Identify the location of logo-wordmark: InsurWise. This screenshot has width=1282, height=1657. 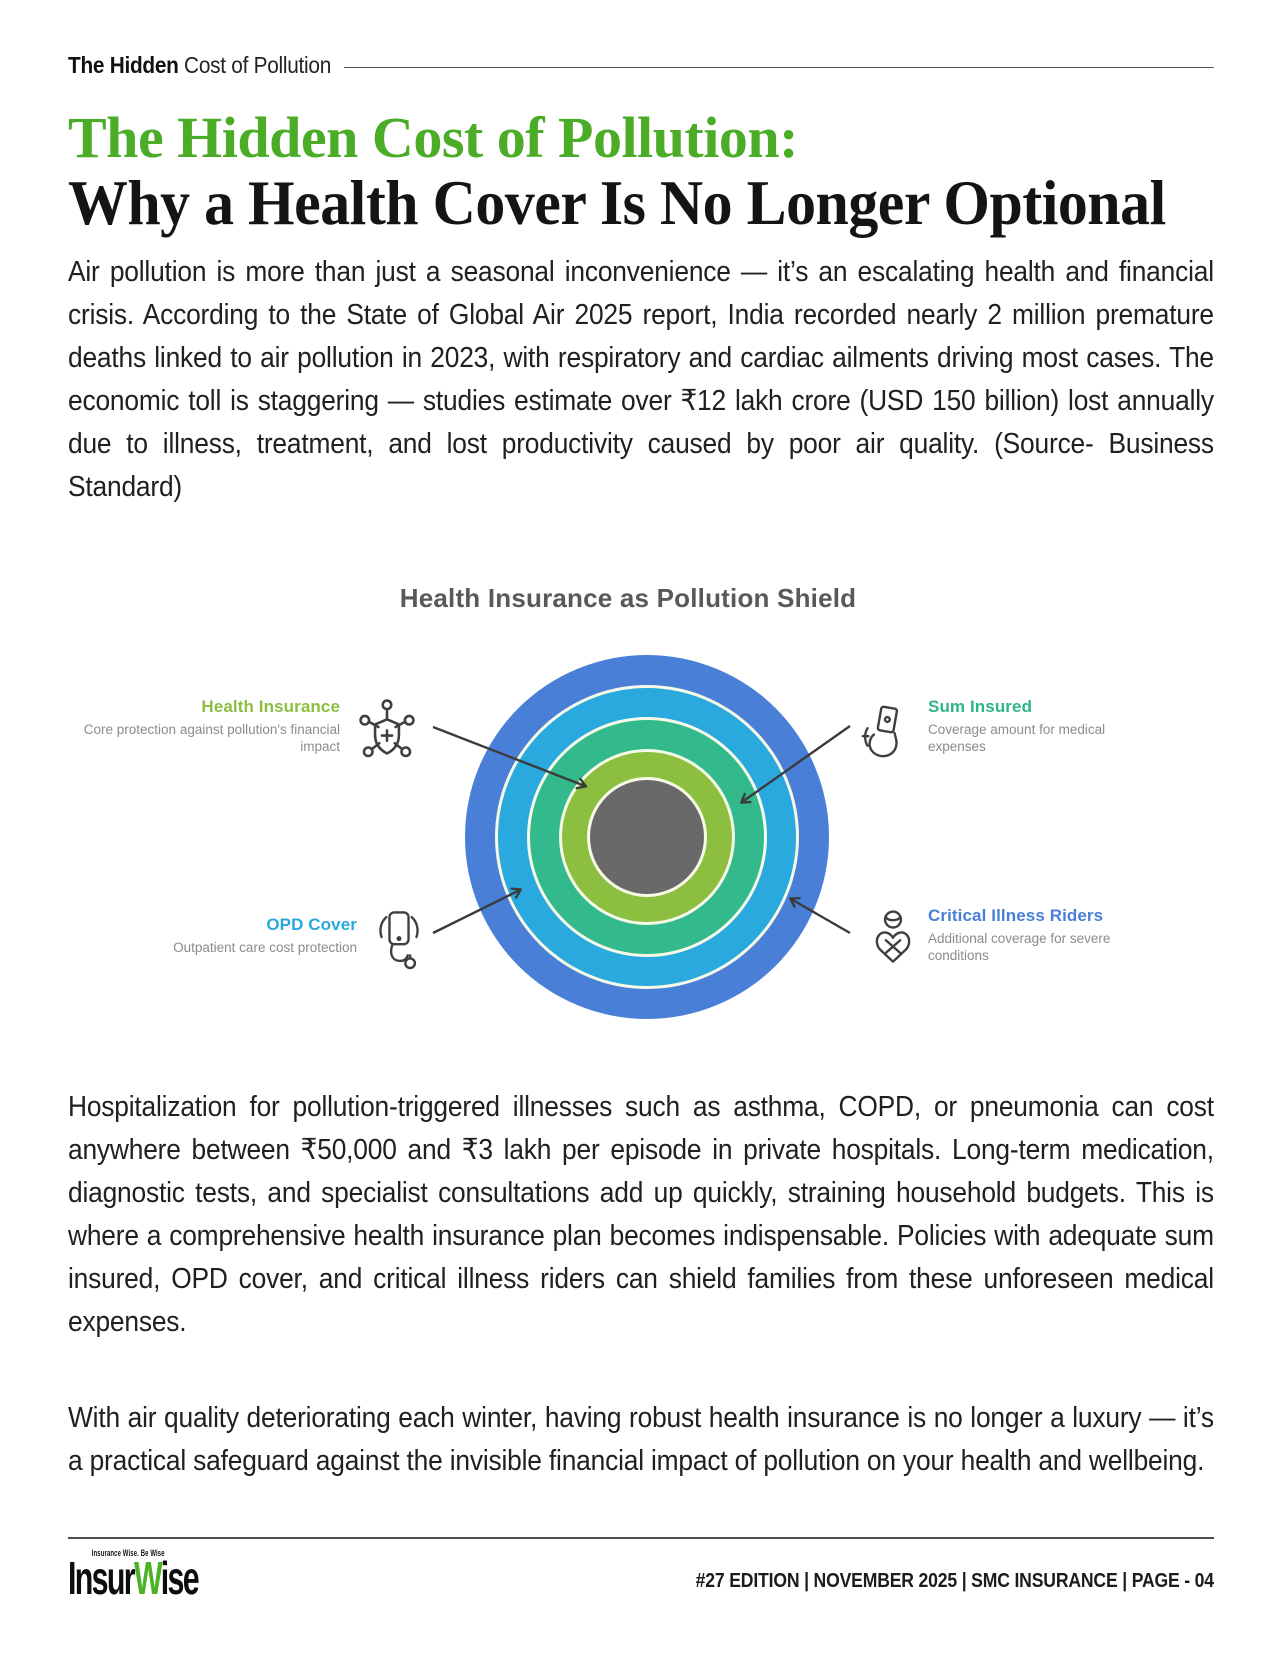
(134, 1578).